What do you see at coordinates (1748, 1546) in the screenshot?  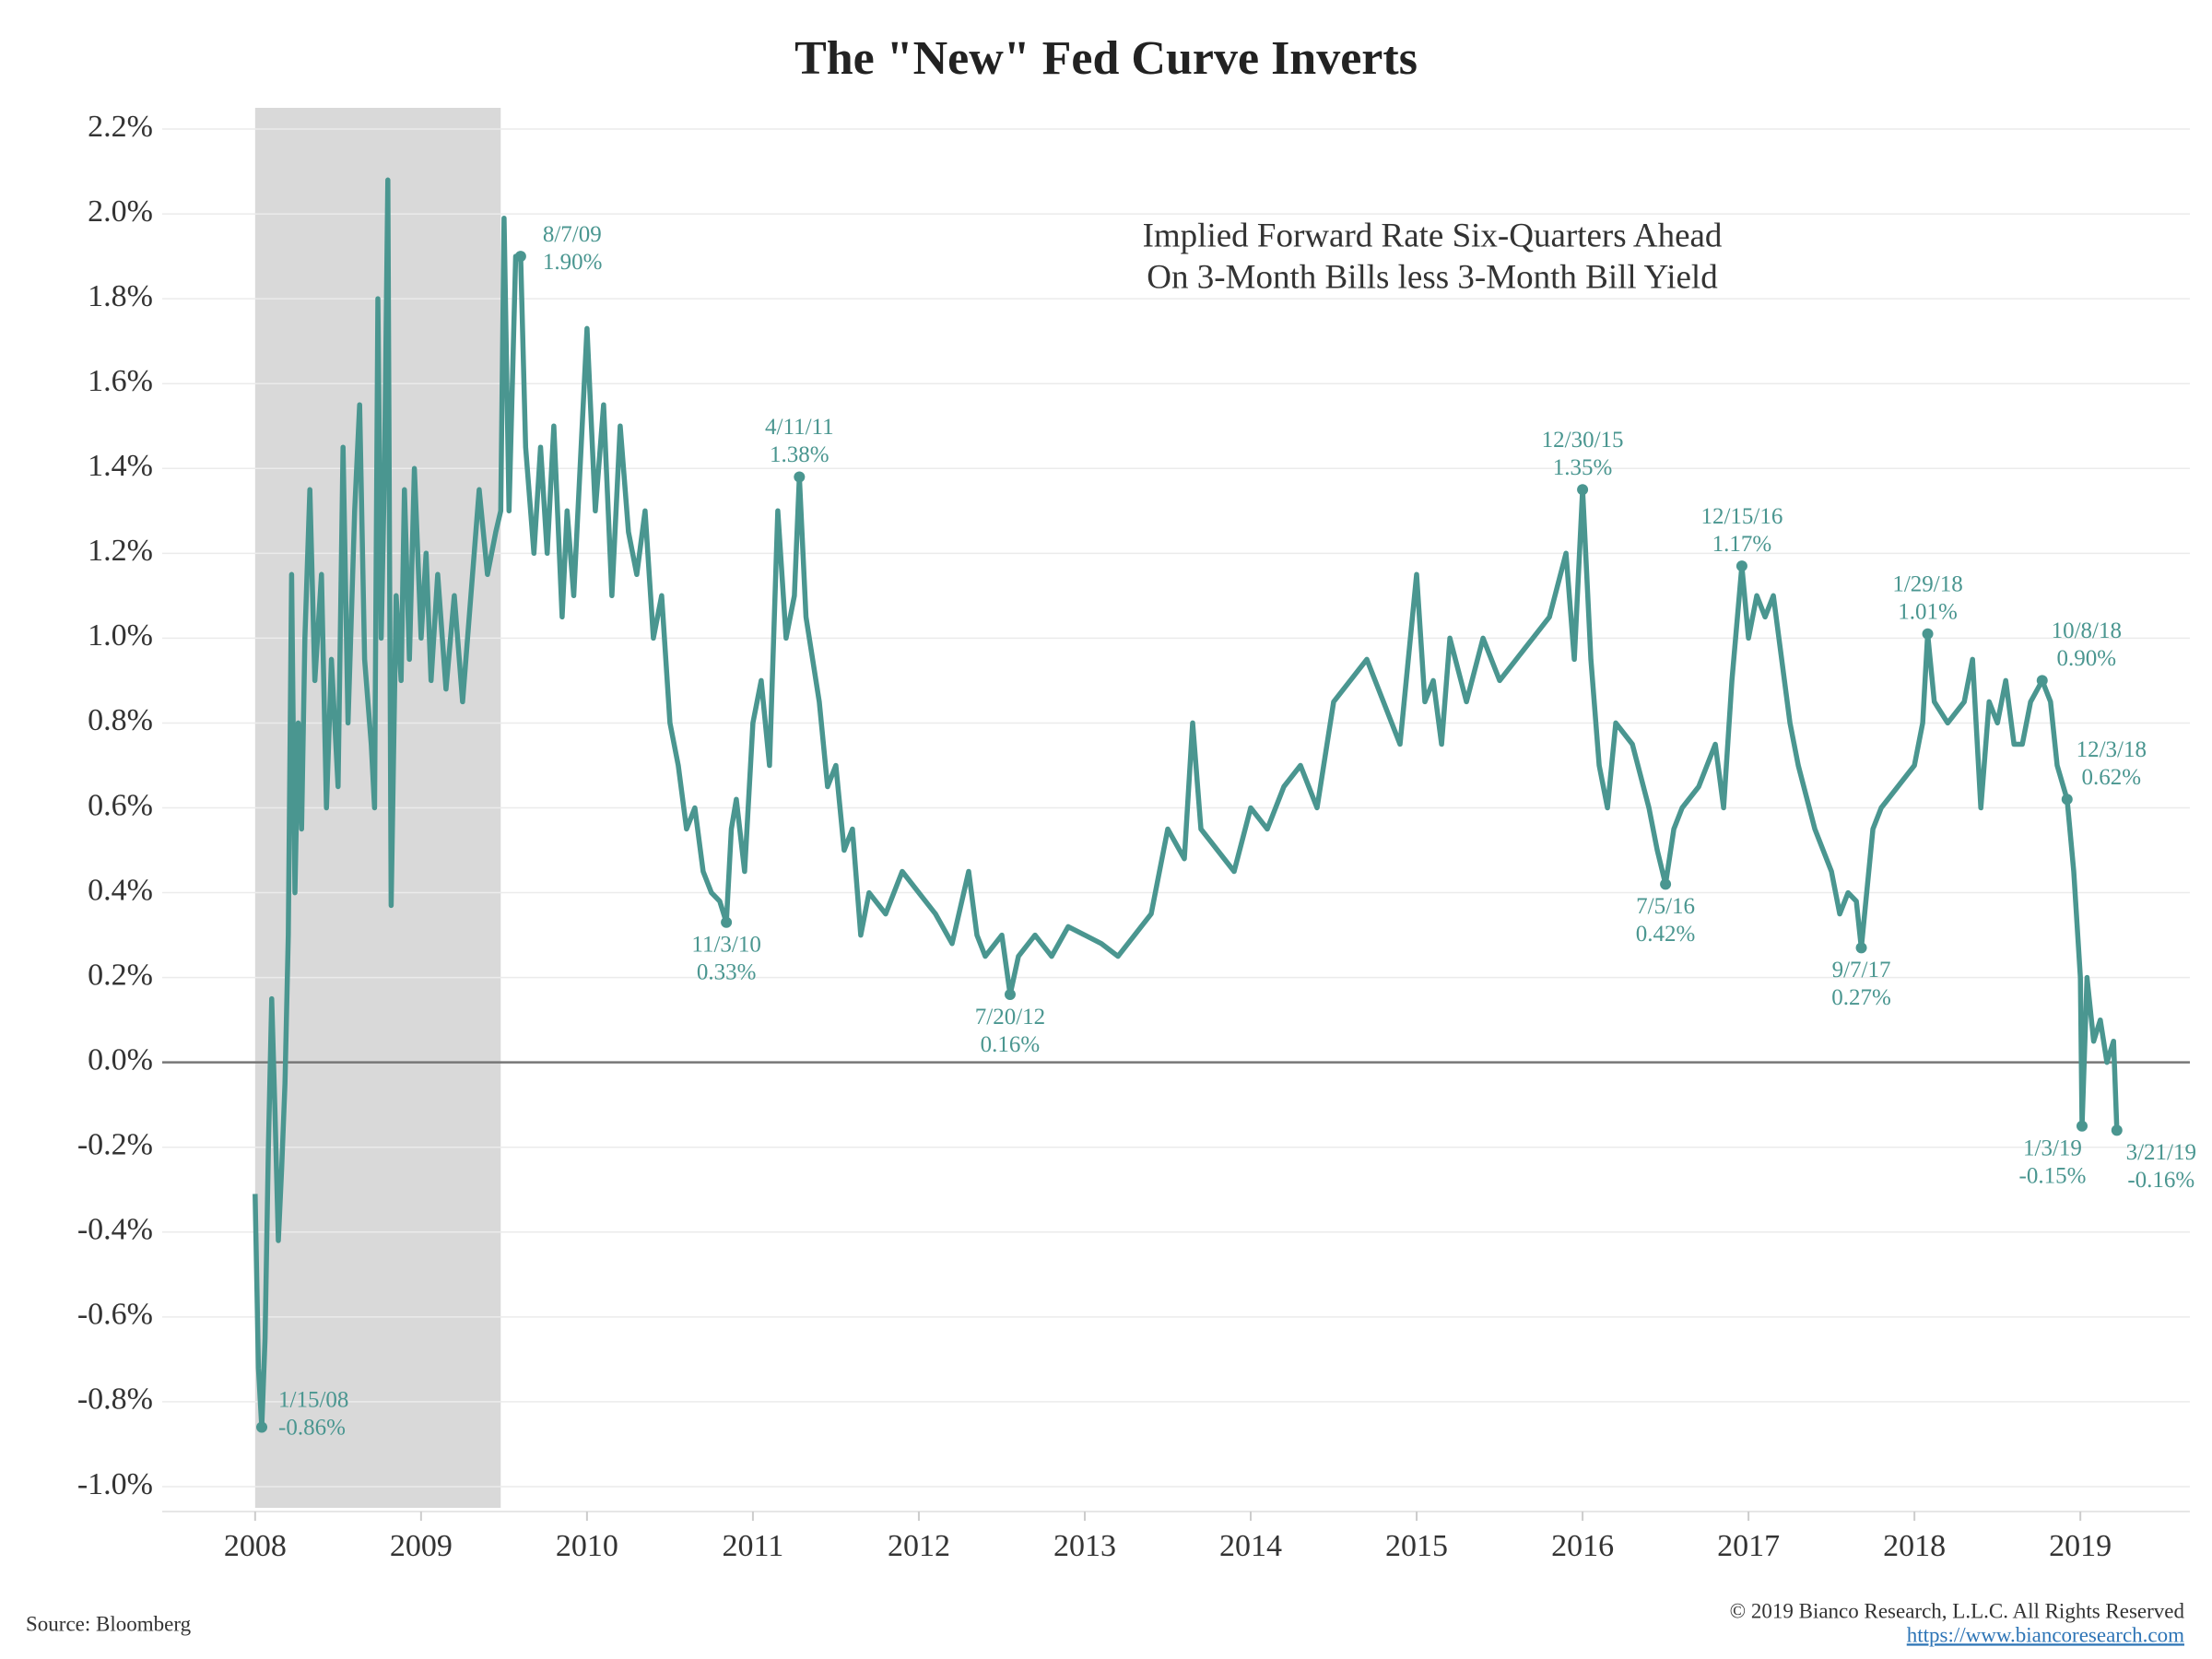 I see `x-tick-label: 2017` at bounding box center [1748, 1546].